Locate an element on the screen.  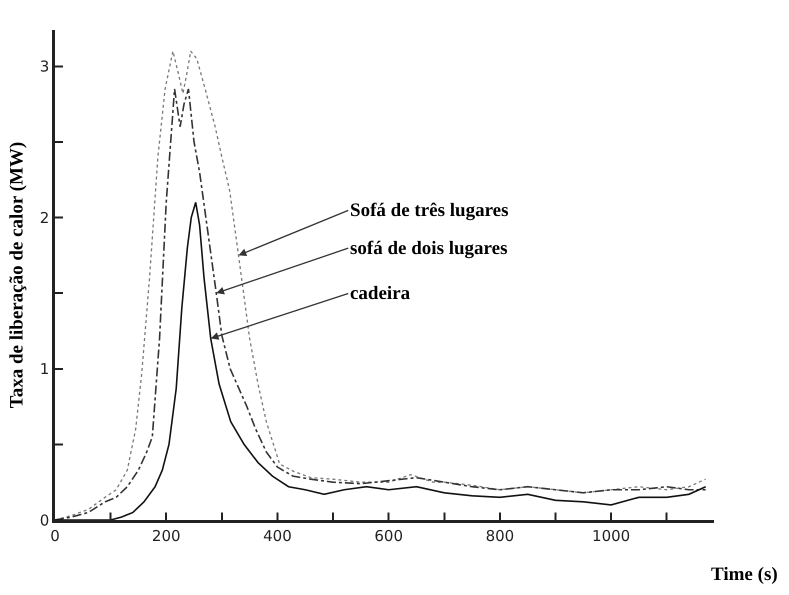
annotation: cadeira is located at coordinates (380, 293).